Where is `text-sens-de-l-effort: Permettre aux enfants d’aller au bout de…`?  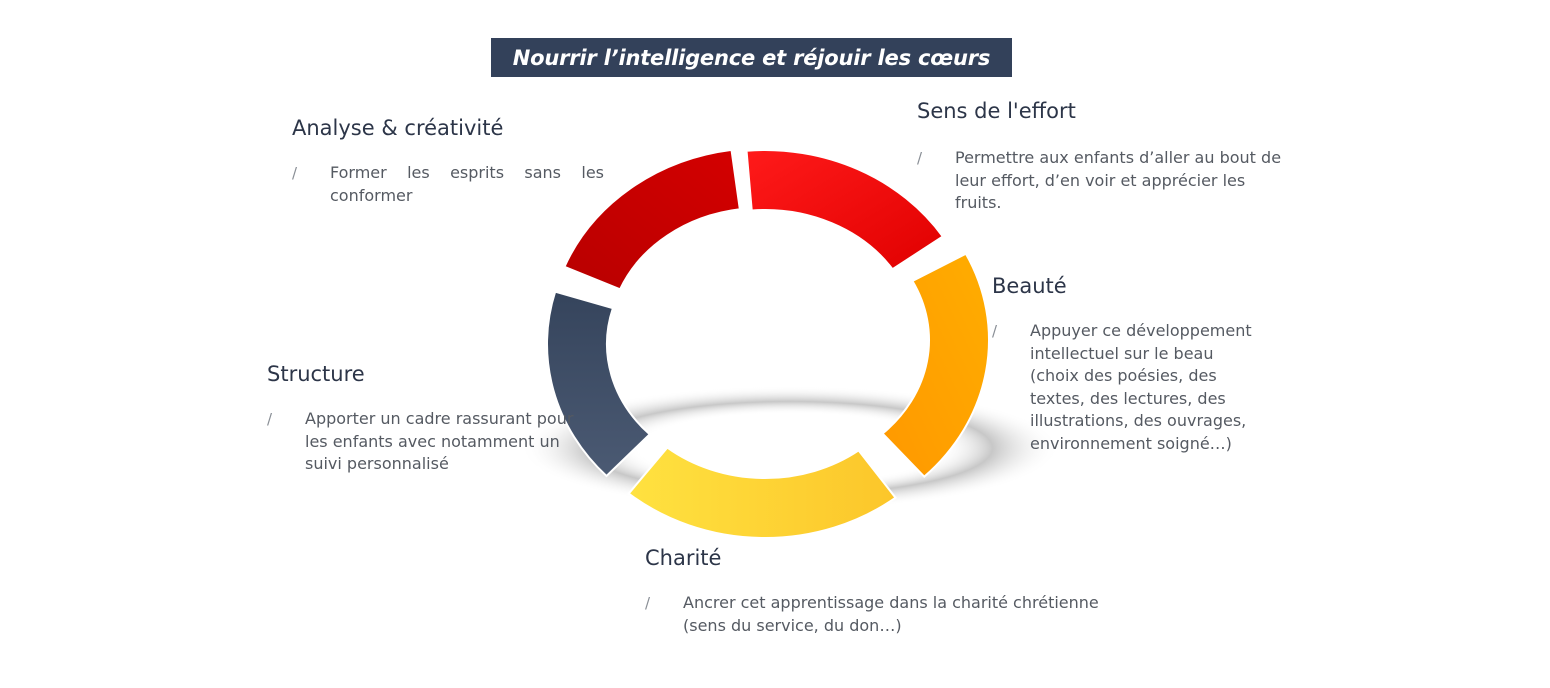
text-sens-de-l-effort: Permettre aux enfants d’aller au bout de… is located at coordinates (1118, 180).